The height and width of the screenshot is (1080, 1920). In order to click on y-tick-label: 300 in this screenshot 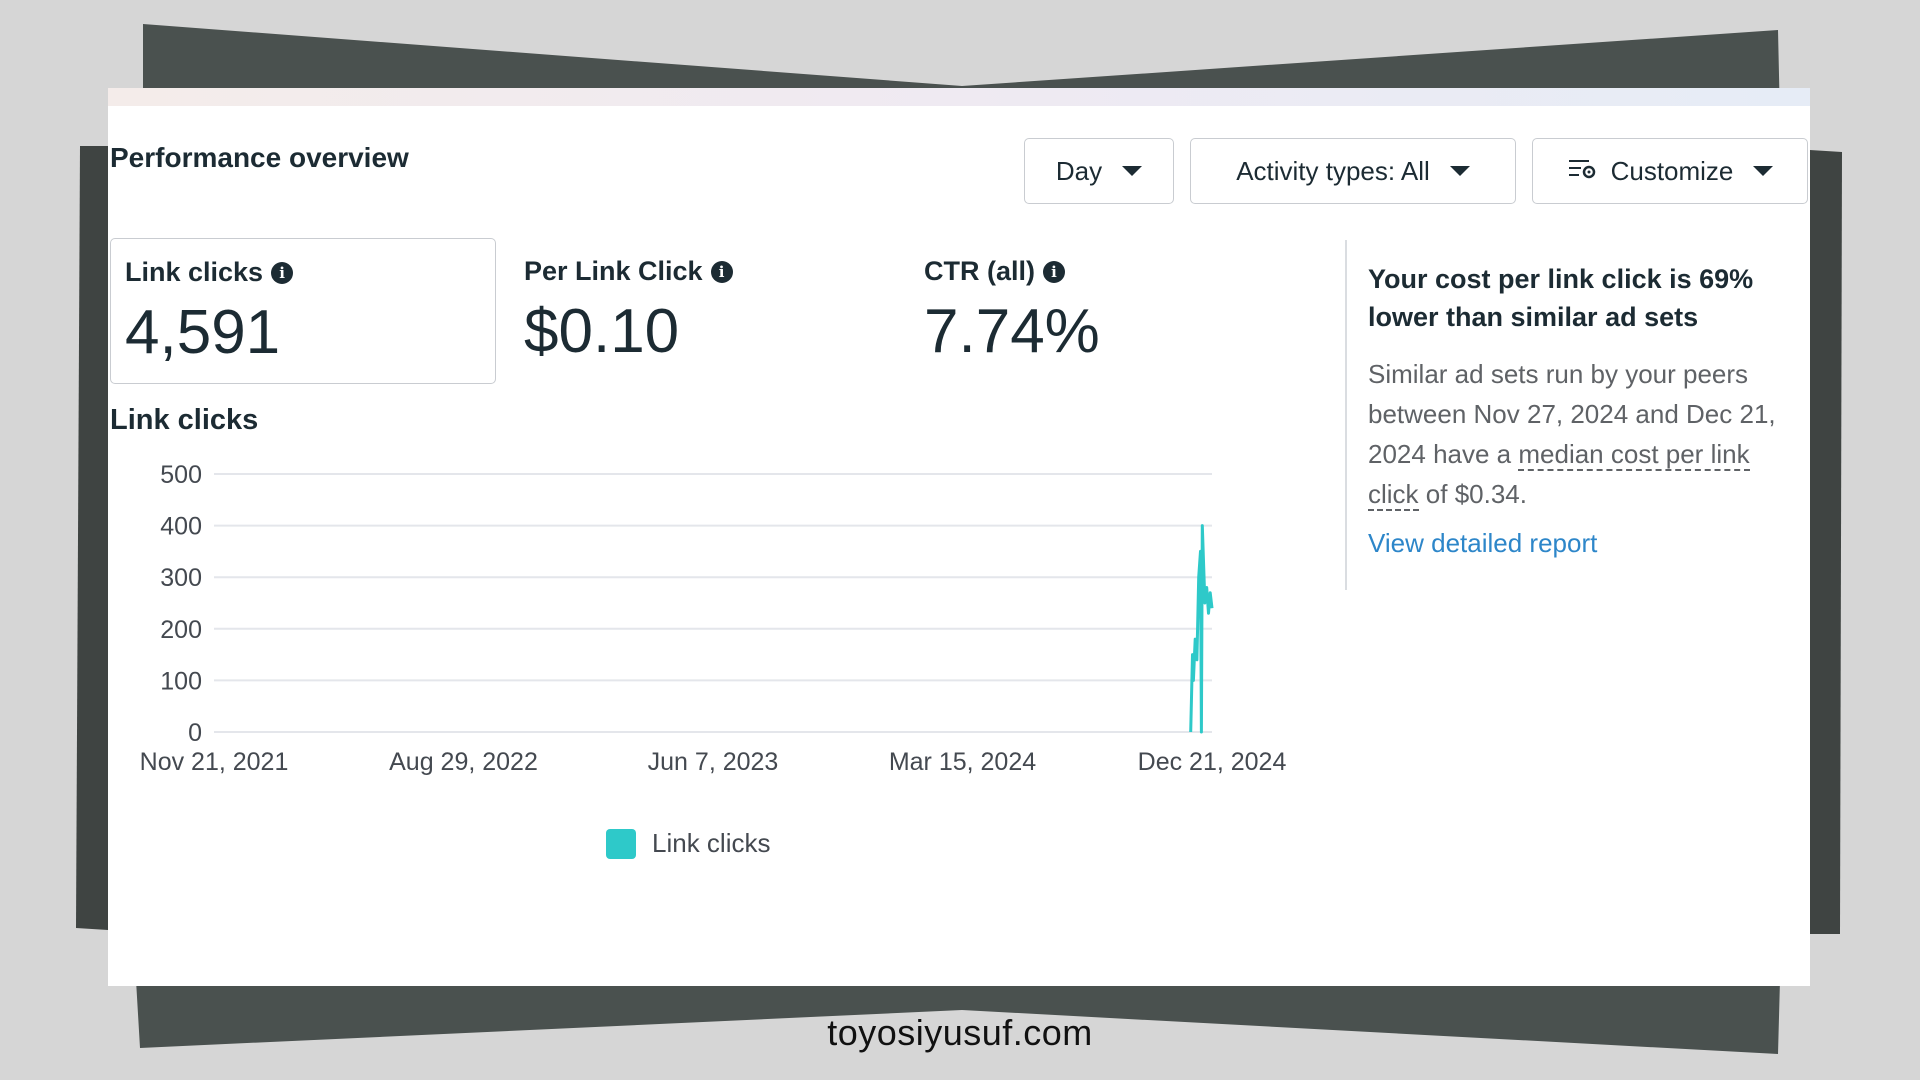, I will do `click(181, 578)`.